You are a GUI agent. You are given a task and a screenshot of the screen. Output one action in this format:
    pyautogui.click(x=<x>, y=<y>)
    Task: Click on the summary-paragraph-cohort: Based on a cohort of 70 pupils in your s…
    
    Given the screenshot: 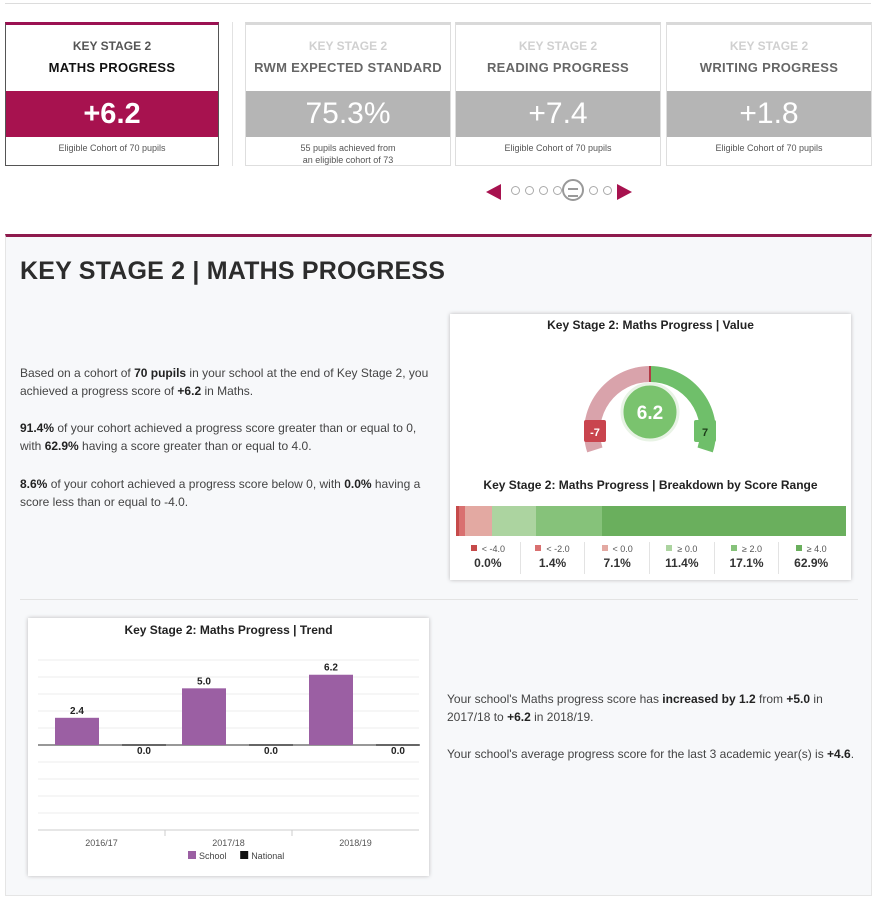 What is the action you would take?
    pyautogui.click(x=224, y=382)
    